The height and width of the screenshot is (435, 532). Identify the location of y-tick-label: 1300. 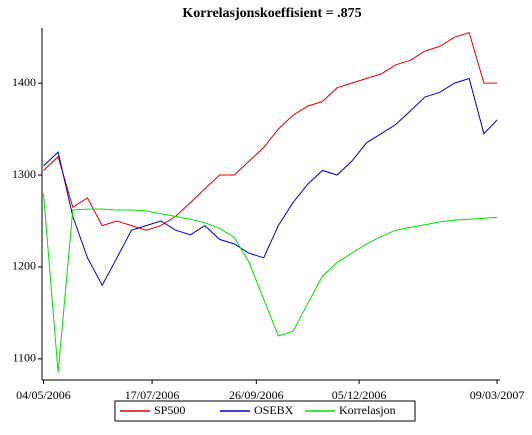
(24, 174).